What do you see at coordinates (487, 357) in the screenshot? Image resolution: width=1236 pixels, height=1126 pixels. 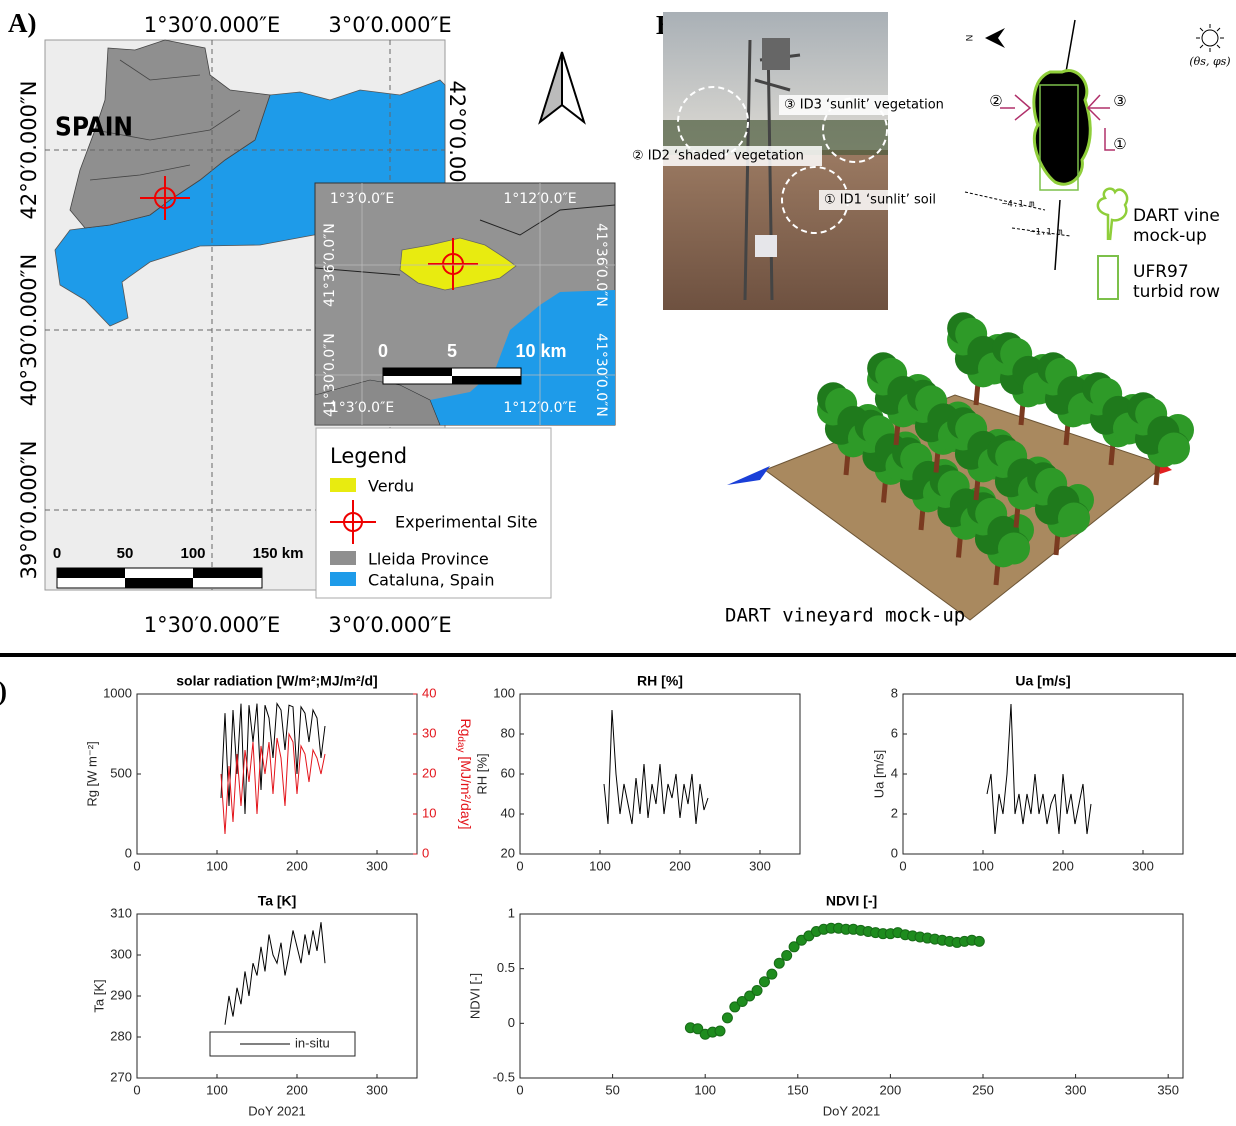 I see `inset-cataluna` at bounding box center [487, 357].